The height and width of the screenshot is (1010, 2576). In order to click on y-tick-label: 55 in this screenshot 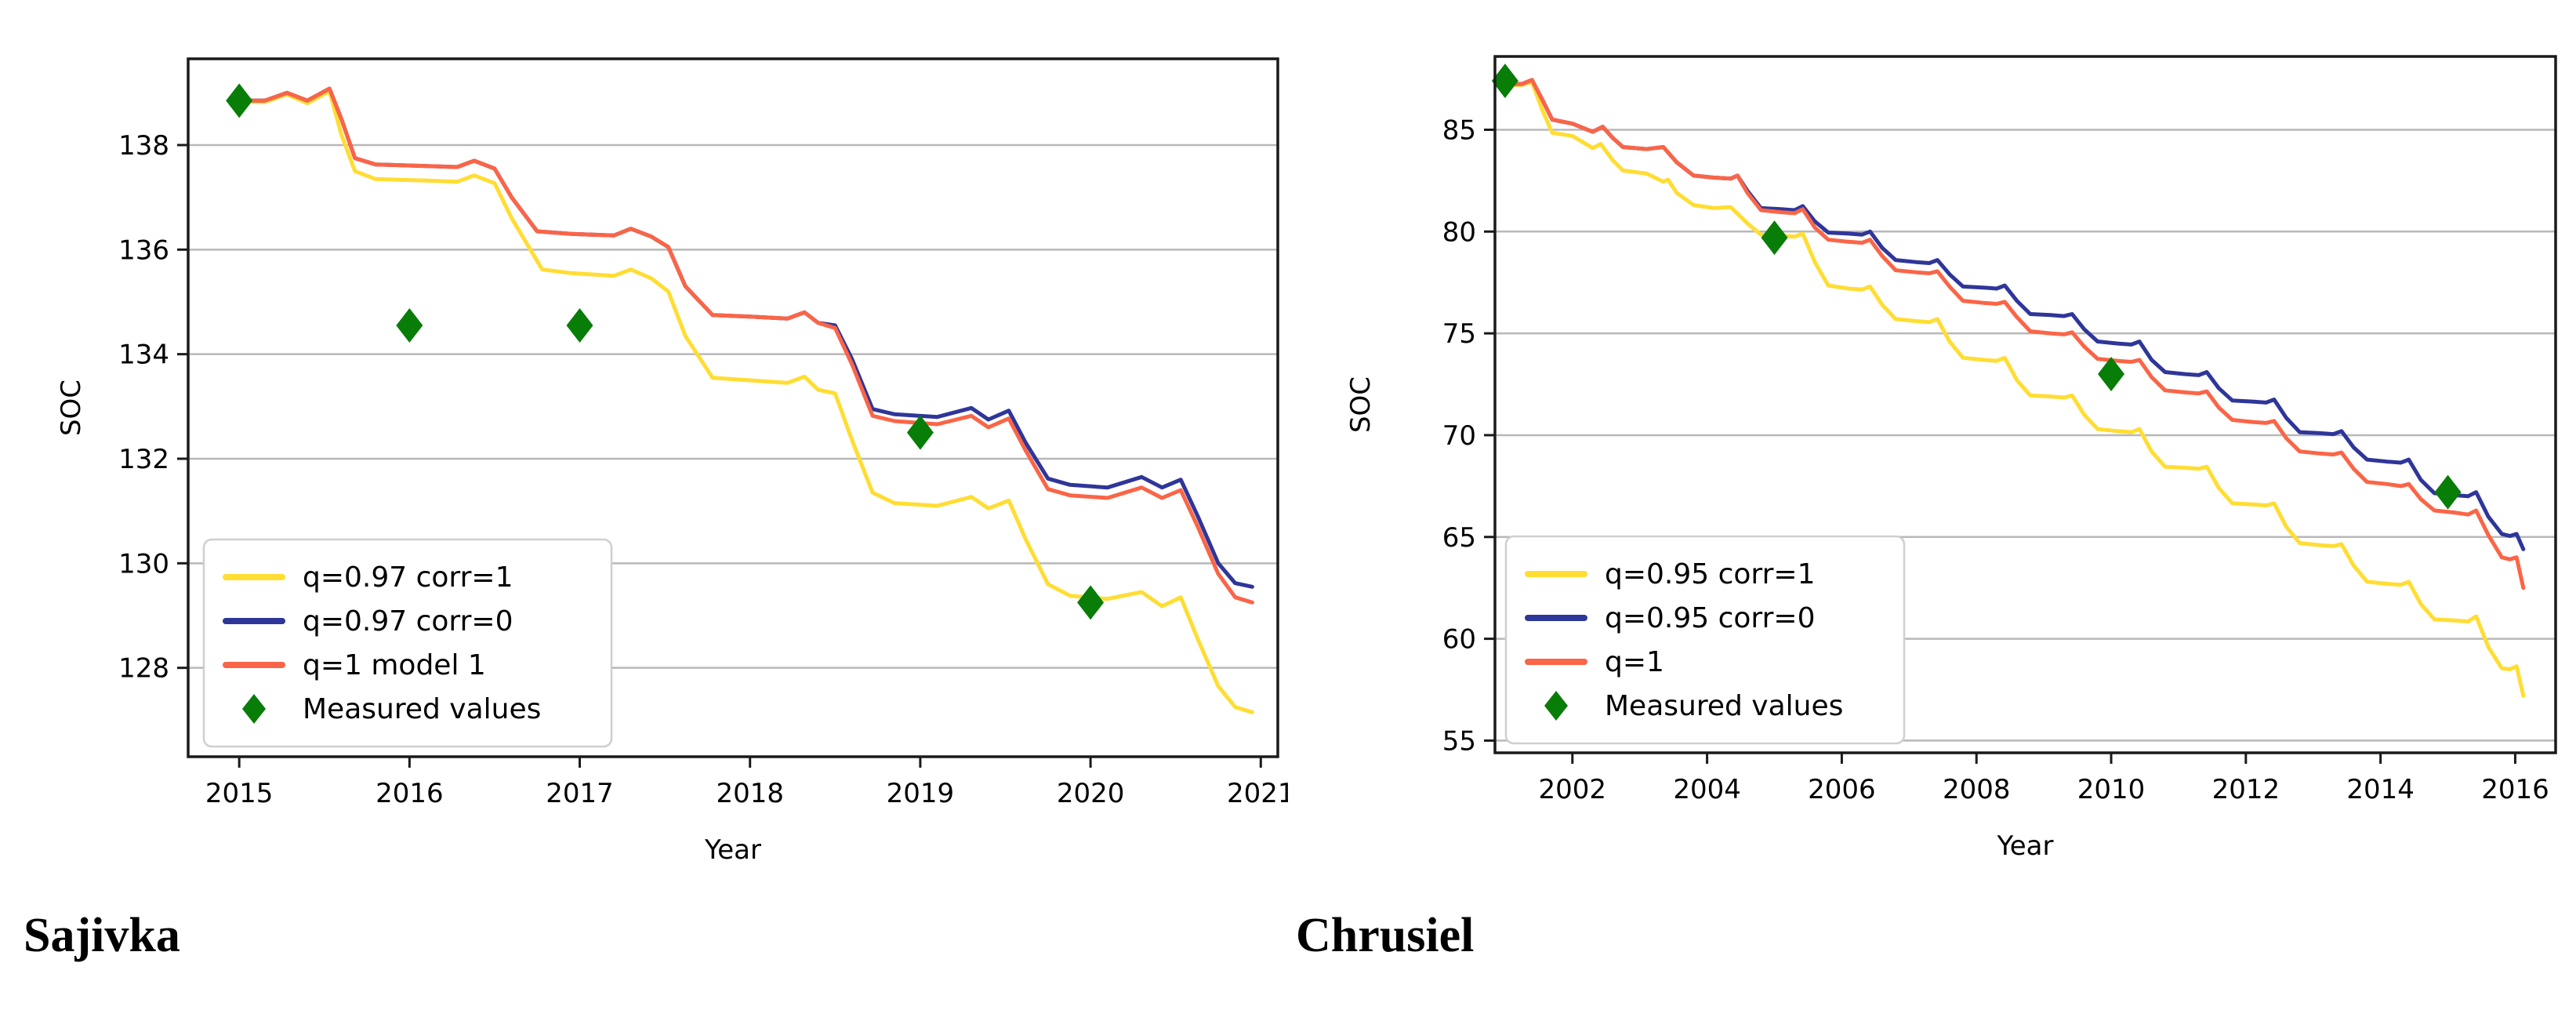, I will do `click(1459, 741)`.